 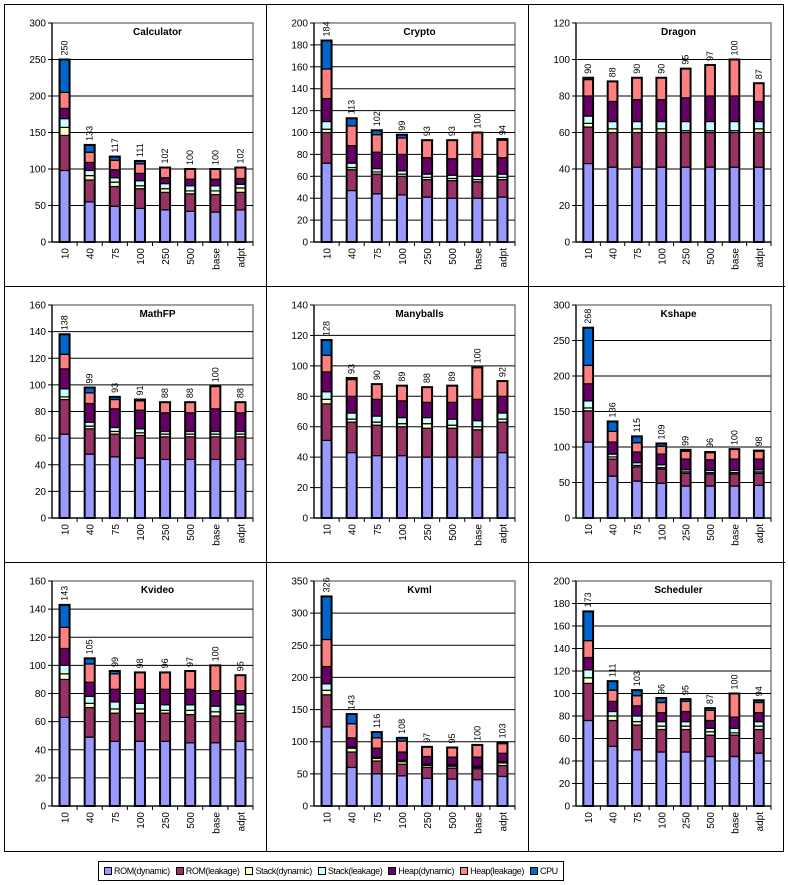 I want to click on y-tick-label: 80, so click(x=303, y=155).